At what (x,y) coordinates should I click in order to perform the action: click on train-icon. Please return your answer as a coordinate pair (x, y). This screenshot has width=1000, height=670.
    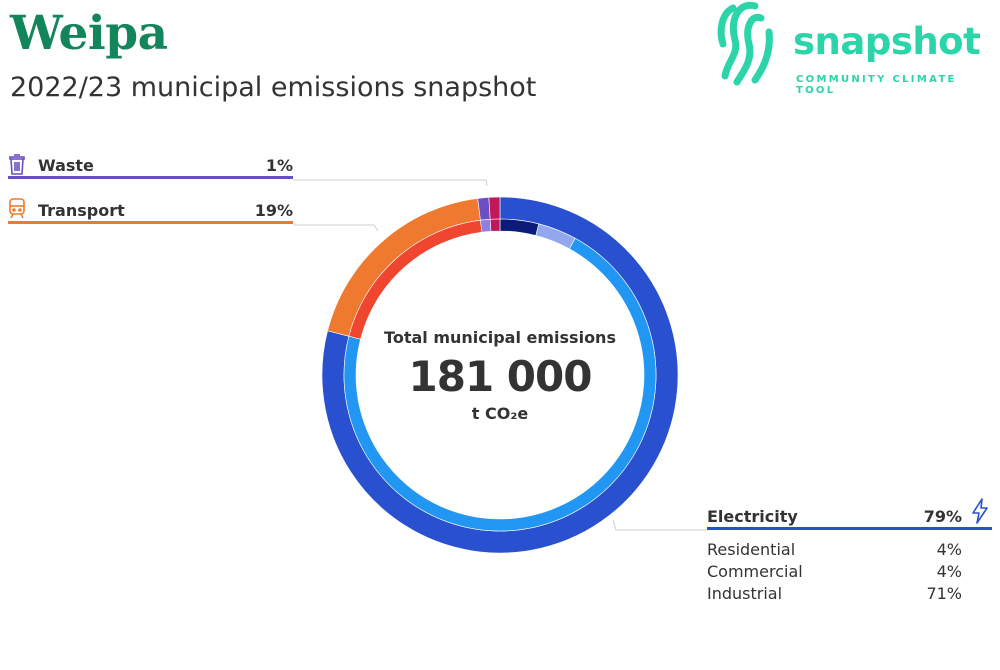
    Looking at the image, I should click on (17, 208).